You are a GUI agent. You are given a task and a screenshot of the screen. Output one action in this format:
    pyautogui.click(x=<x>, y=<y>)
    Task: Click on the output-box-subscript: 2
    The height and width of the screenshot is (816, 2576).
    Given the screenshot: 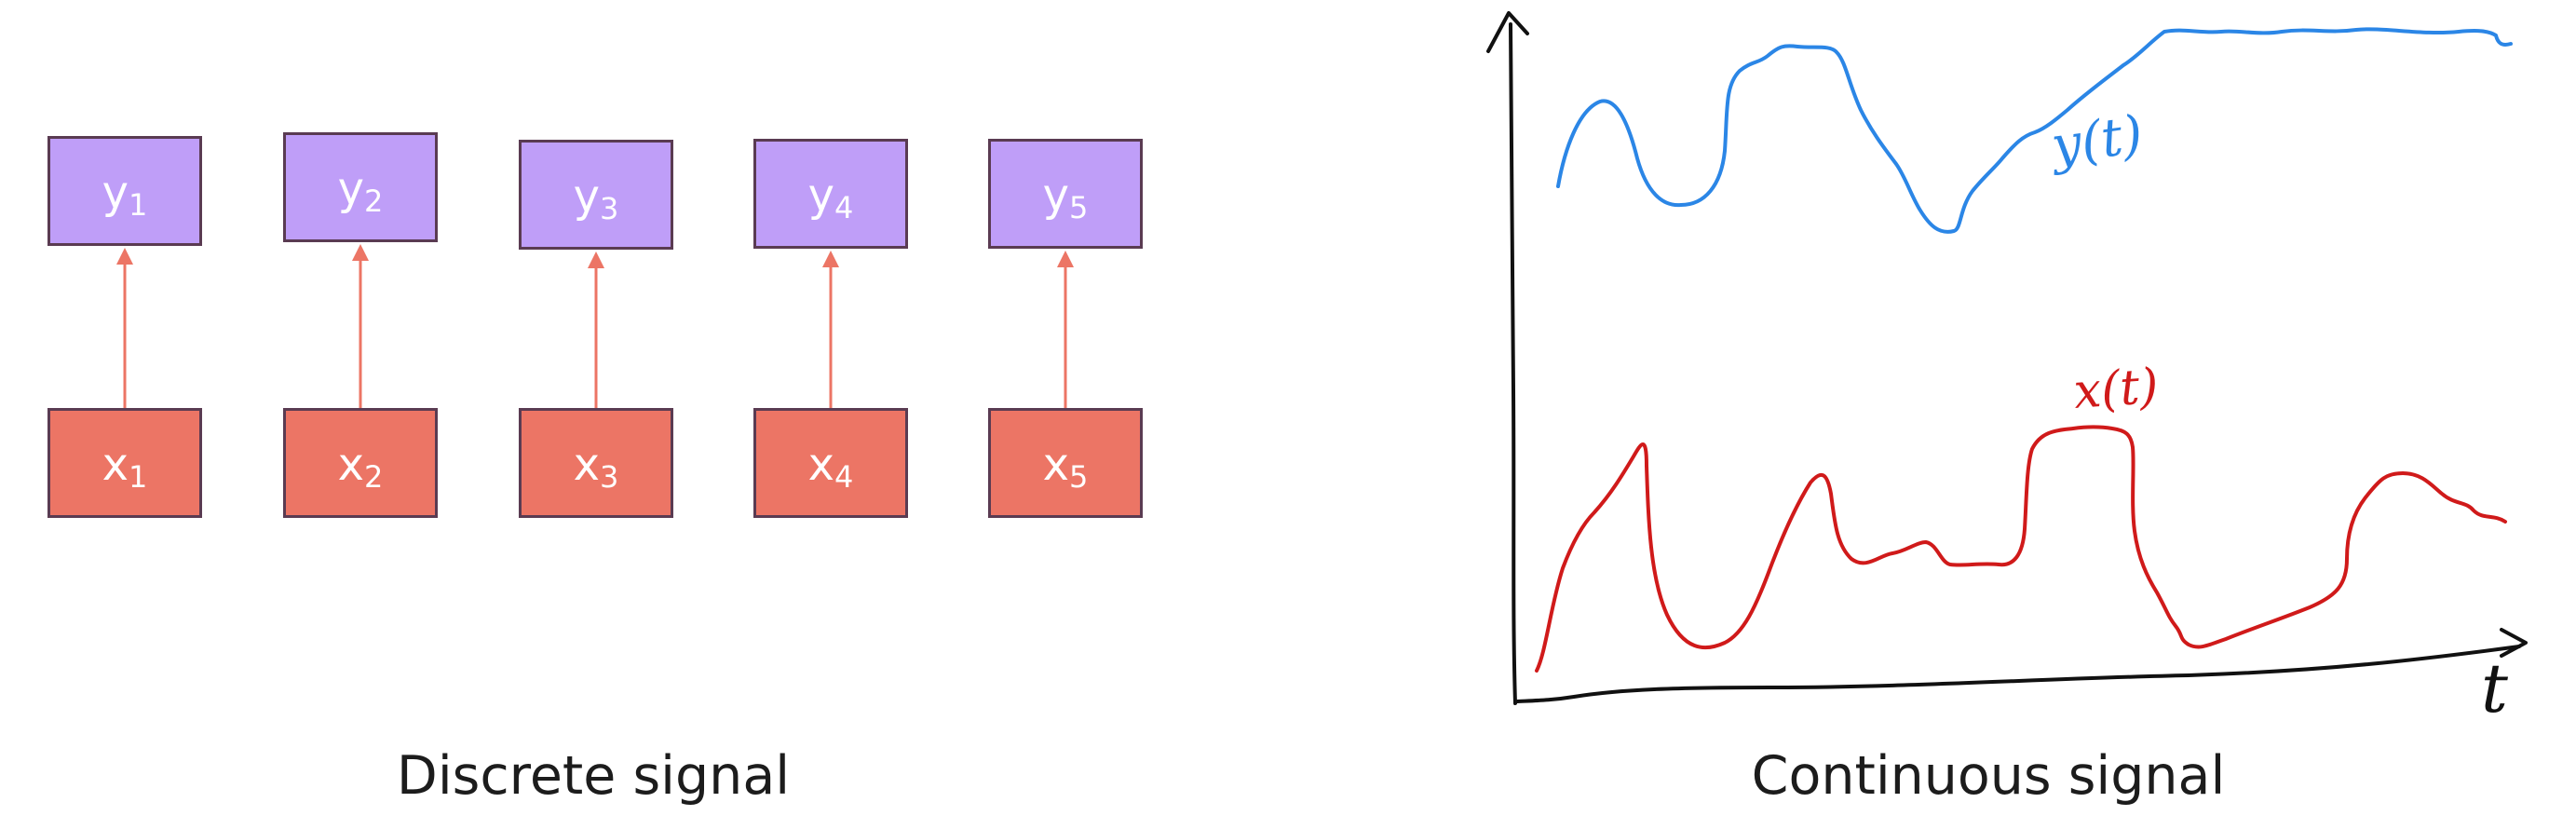 What is the action you would take?
    pyautogui.click(x=374, y=201)
    